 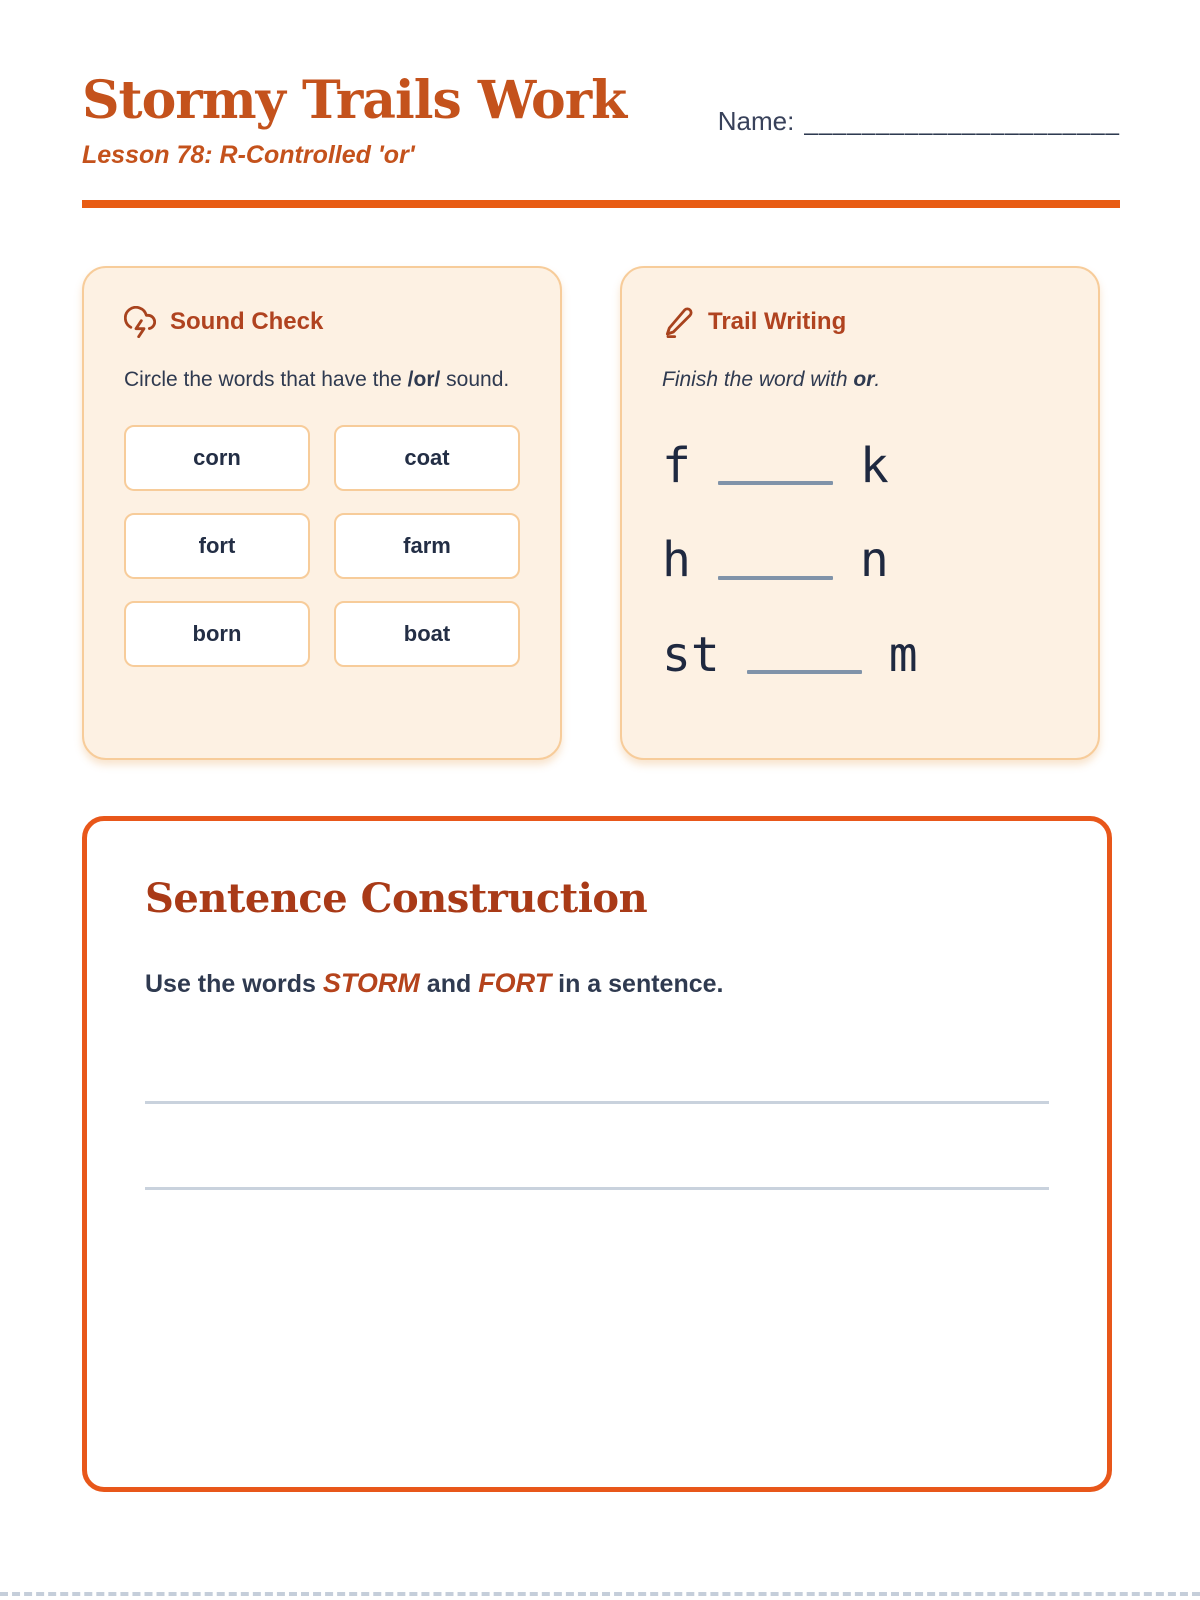 What do you see at coordinates (217, 545) in the screenshot?
I see `word-box-fort: fort` at bounding box center [217, 545].